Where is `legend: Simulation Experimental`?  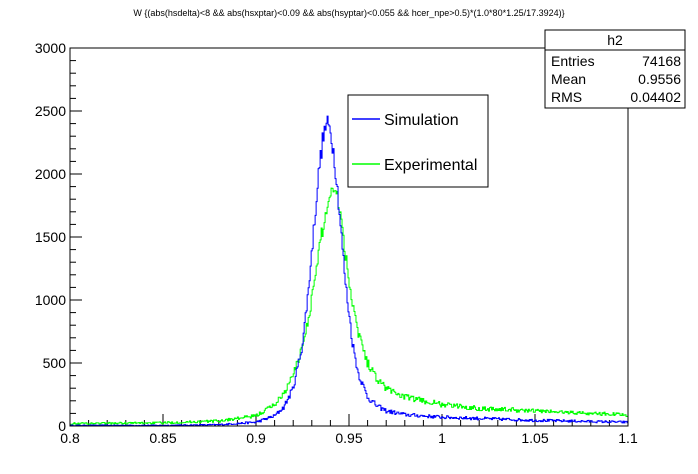
legend: Simulation Experimental is located at coordinates (418, 141).